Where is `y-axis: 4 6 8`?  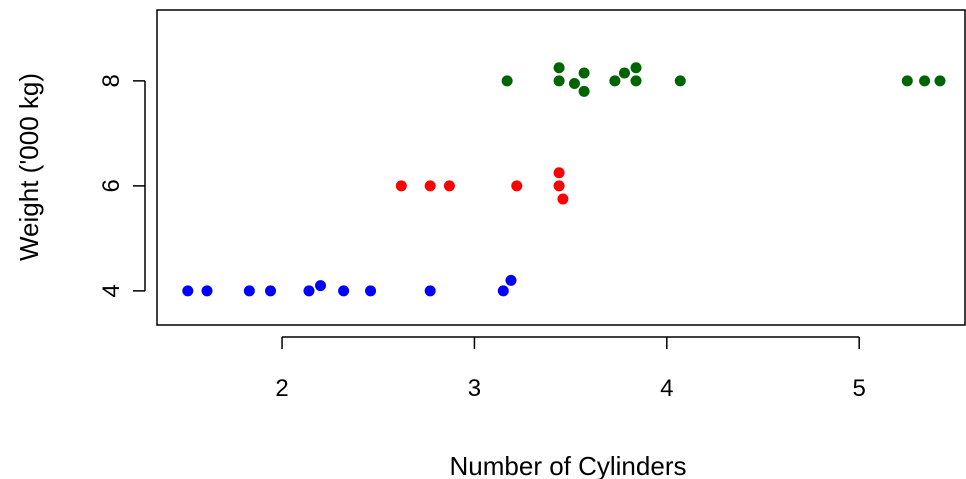 y-axis: 4 6 8 is located at coordinates (122, 186).